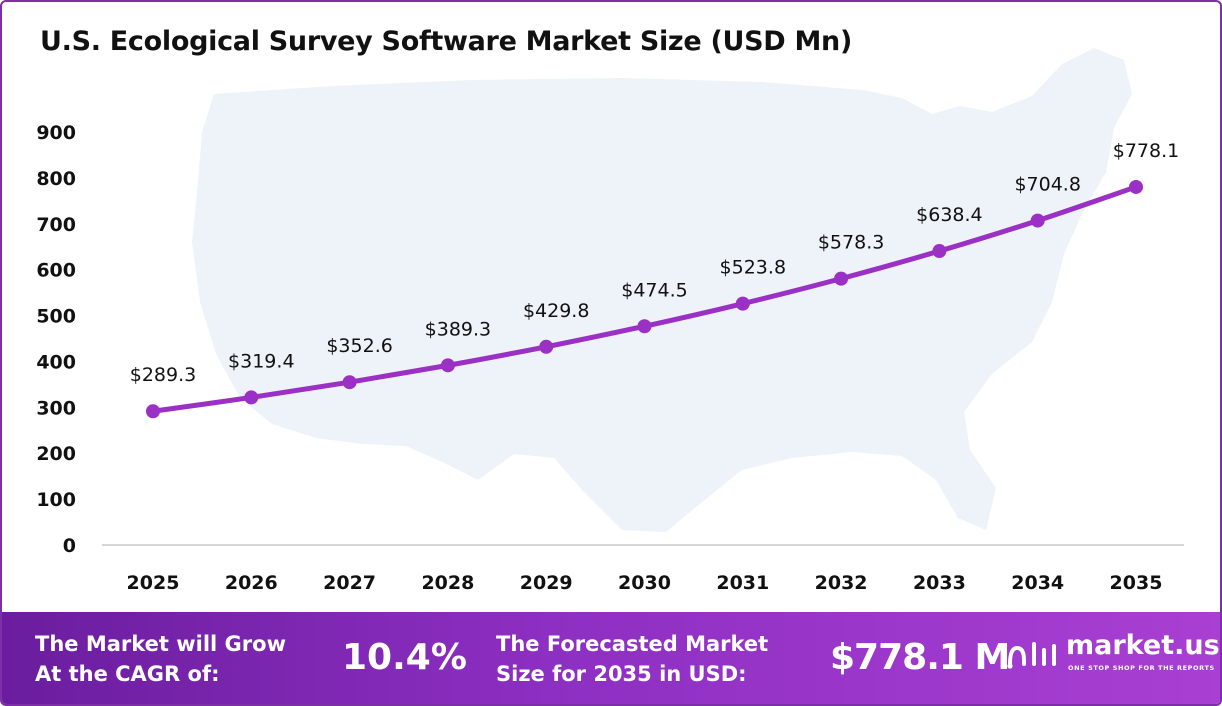 This screenshot has width=1222, height=706. I want to click on y-tick-label: 700, so click(56, 225).